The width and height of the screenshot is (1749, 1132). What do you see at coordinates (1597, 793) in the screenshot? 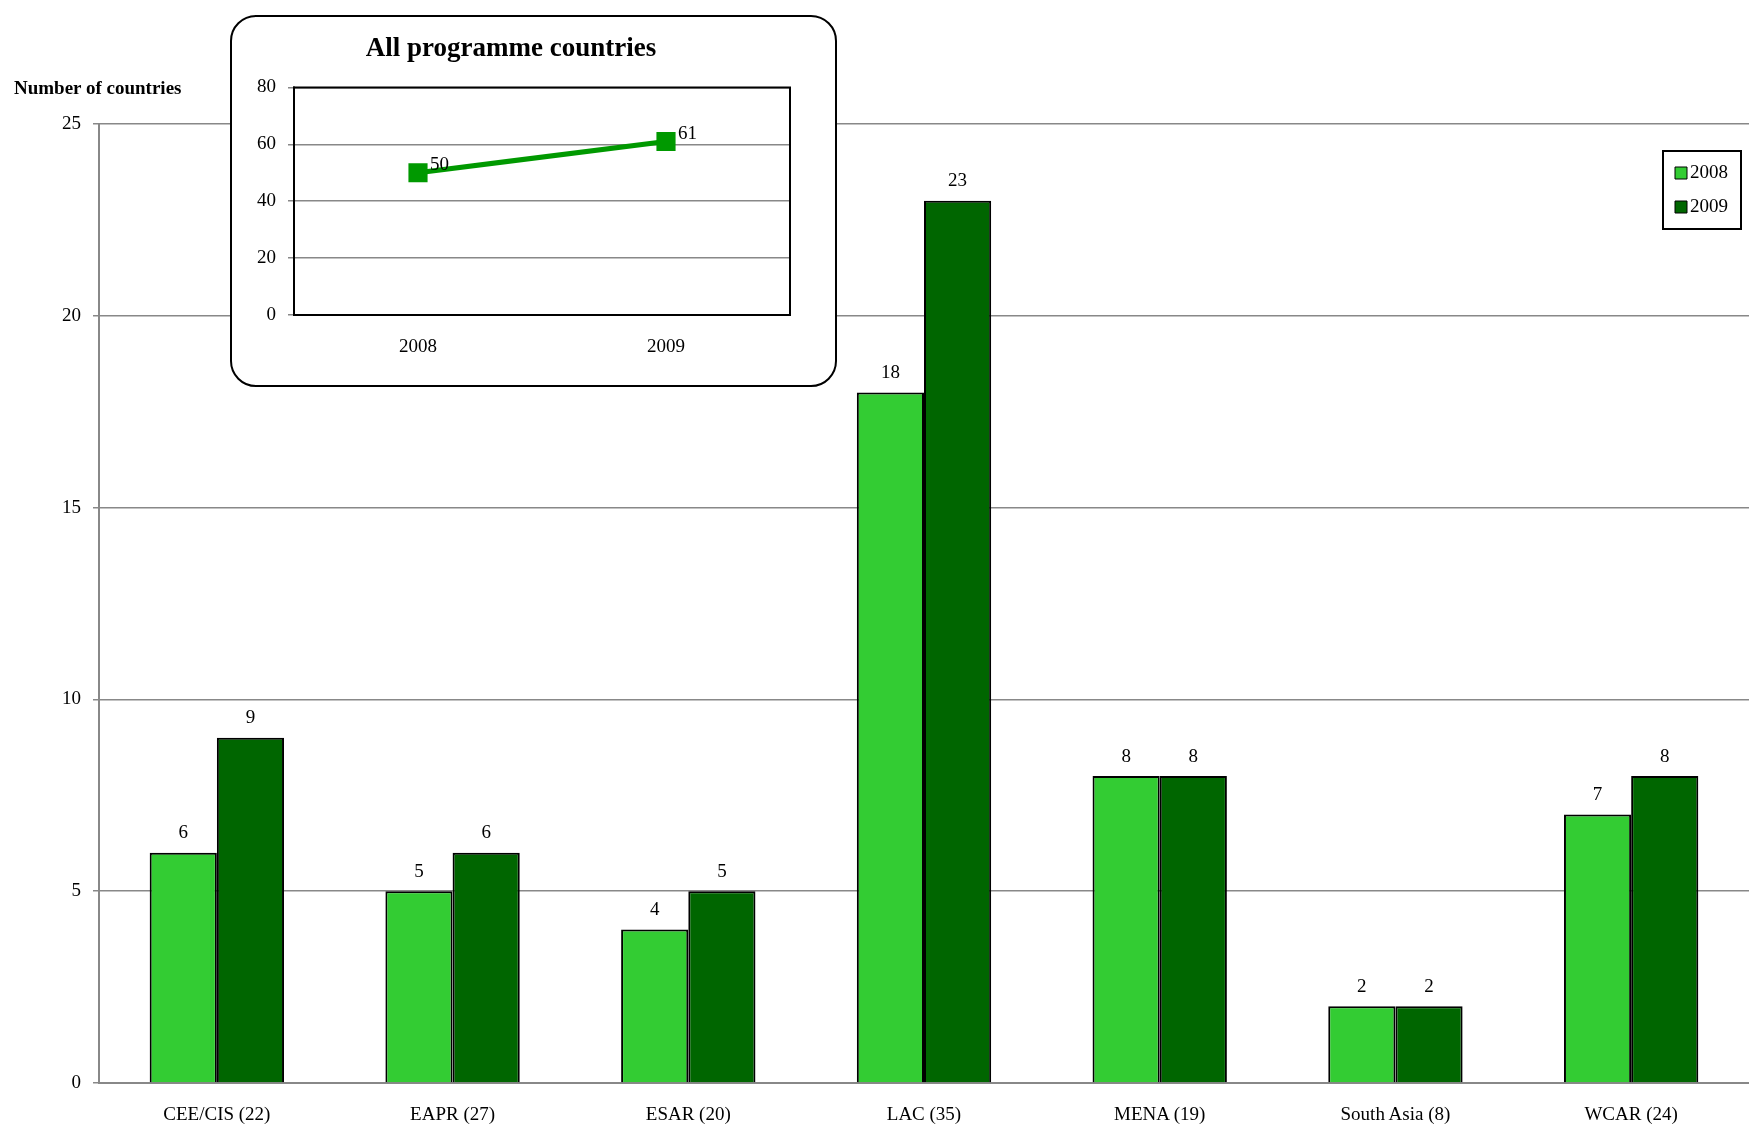
I see `data-label: 7` at bounding box center [1597, 793].